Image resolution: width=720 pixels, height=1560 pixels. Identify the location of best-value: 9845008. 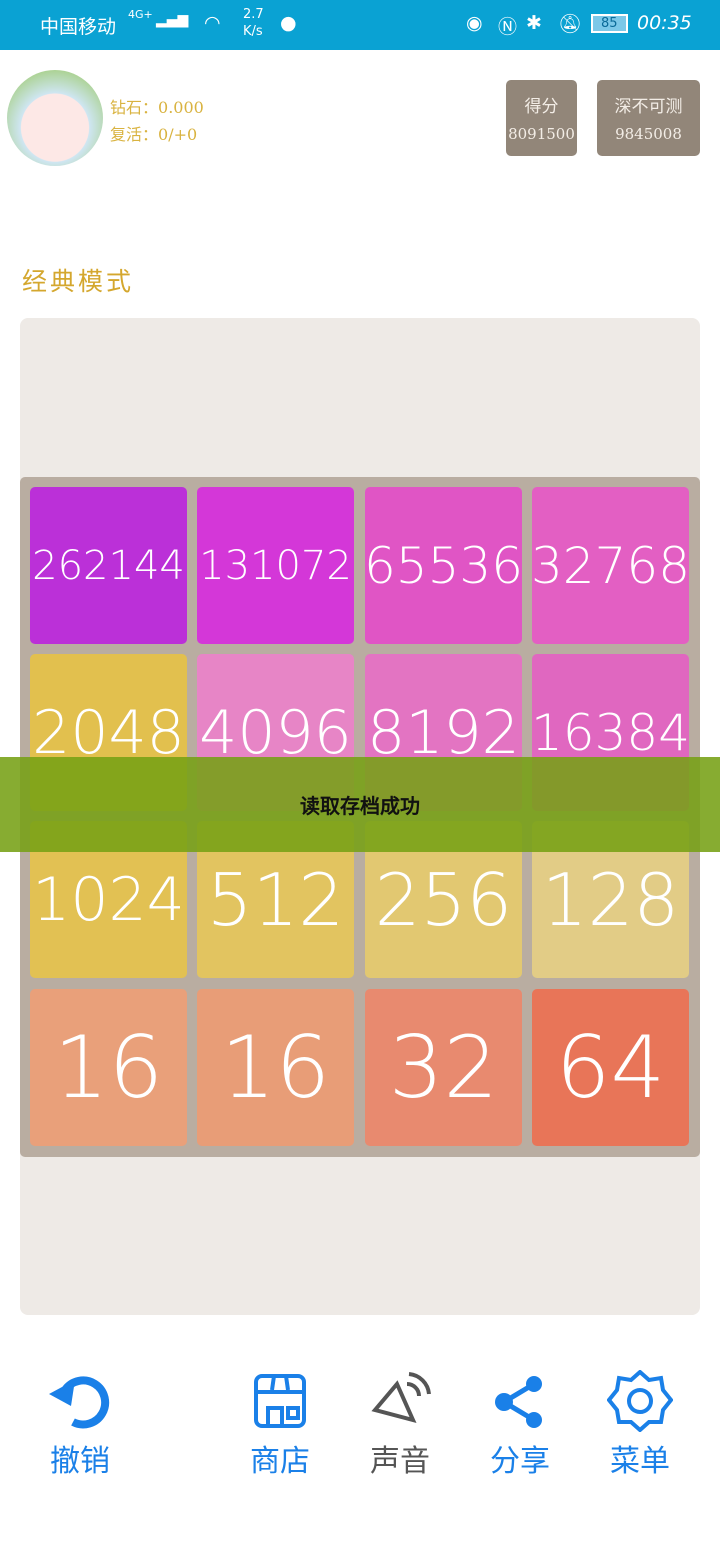
(648, 134).